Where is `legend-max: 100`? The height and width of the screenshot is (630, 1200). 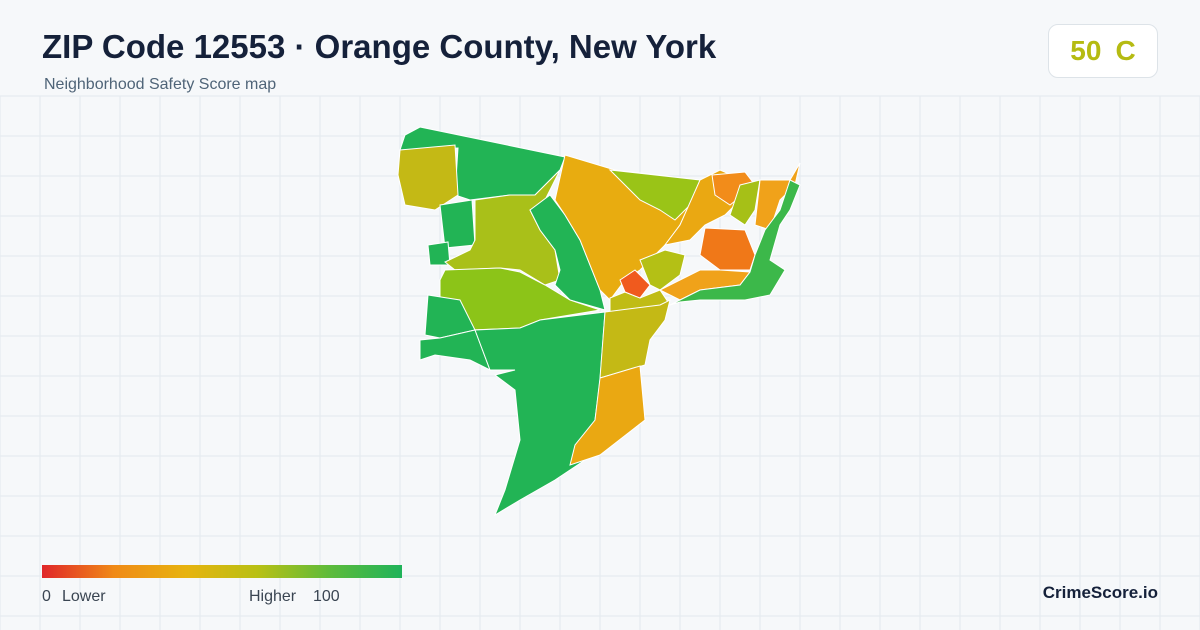 legend-max: 100 is located at coordinates (326, 596).